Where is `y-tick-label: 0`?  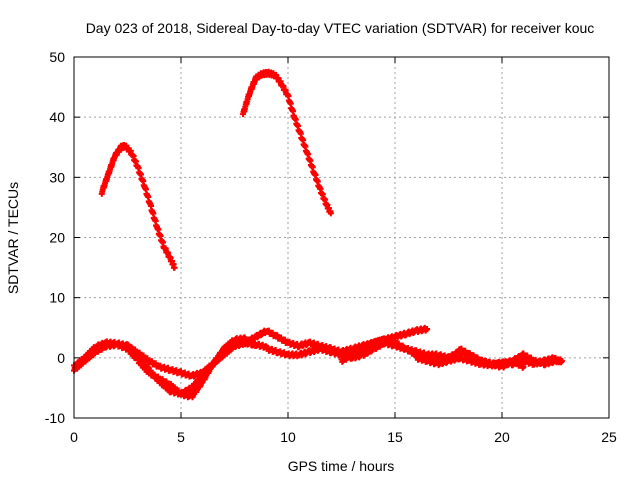
y-tick-label: 0 is located at coordinates (61, 358).